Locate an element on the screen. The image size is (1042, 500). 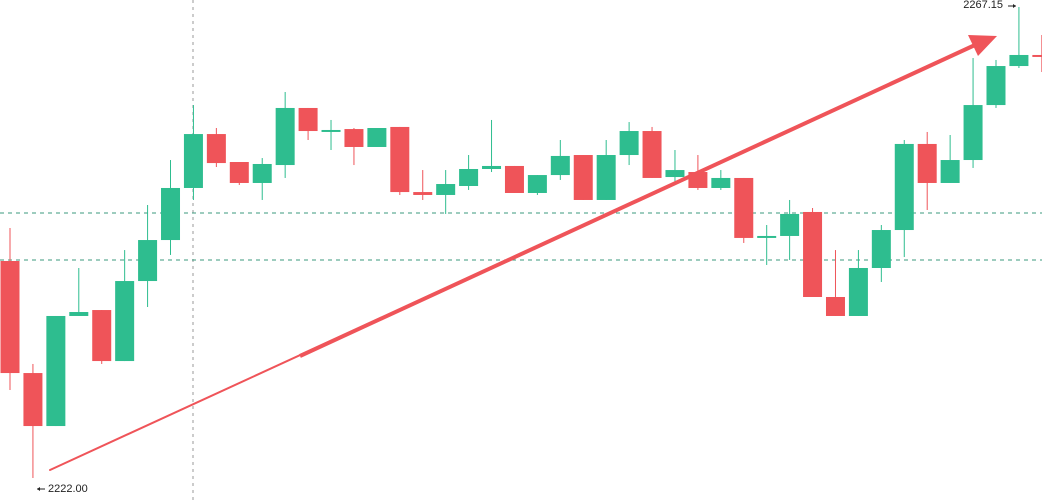
low-label: 2222.00 is located at coordinates (68, 489).